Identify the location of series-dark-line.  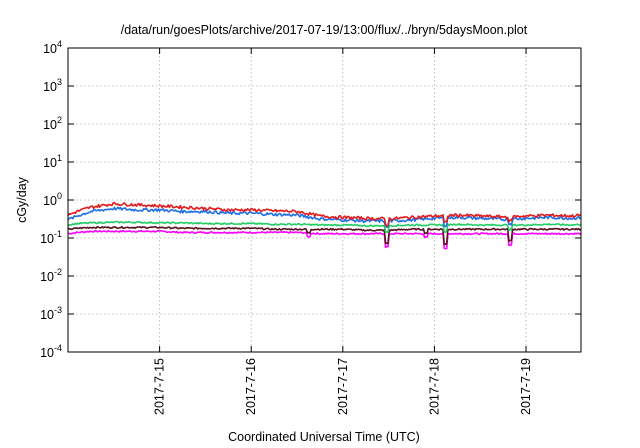
(324, 235).